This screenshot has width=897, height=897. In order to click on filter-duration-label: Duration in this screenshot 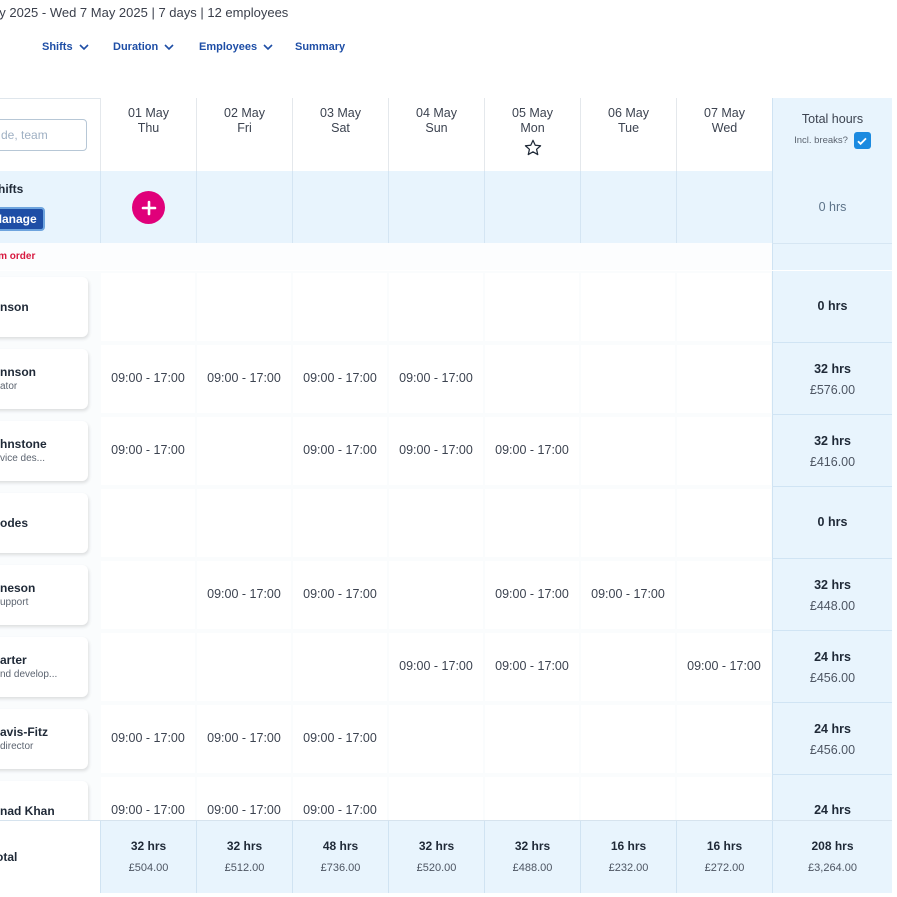, I will do `click(136, 47)`.